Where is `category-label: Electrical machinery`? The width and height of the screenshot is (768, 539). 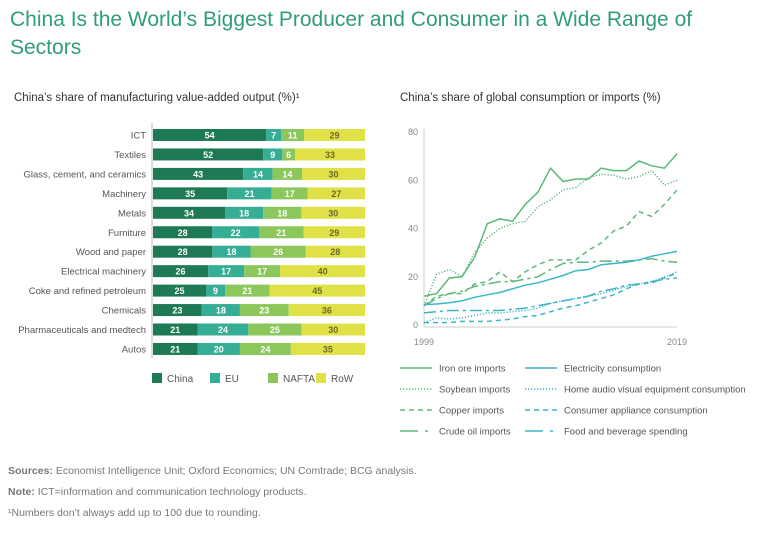 category-label: Electrical machinery is located at coordinates (103, 272).